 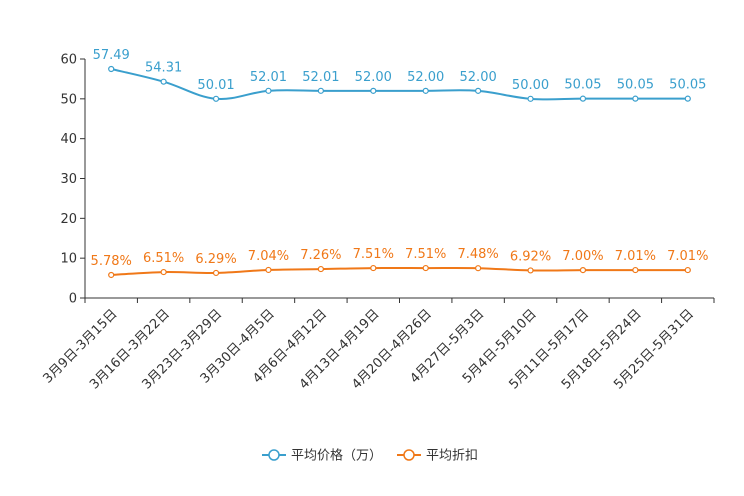 What do you see at coordinates (268, 256) in the screenshot?
I see `data-label: 7.04%` at bounding box center [268, 256].